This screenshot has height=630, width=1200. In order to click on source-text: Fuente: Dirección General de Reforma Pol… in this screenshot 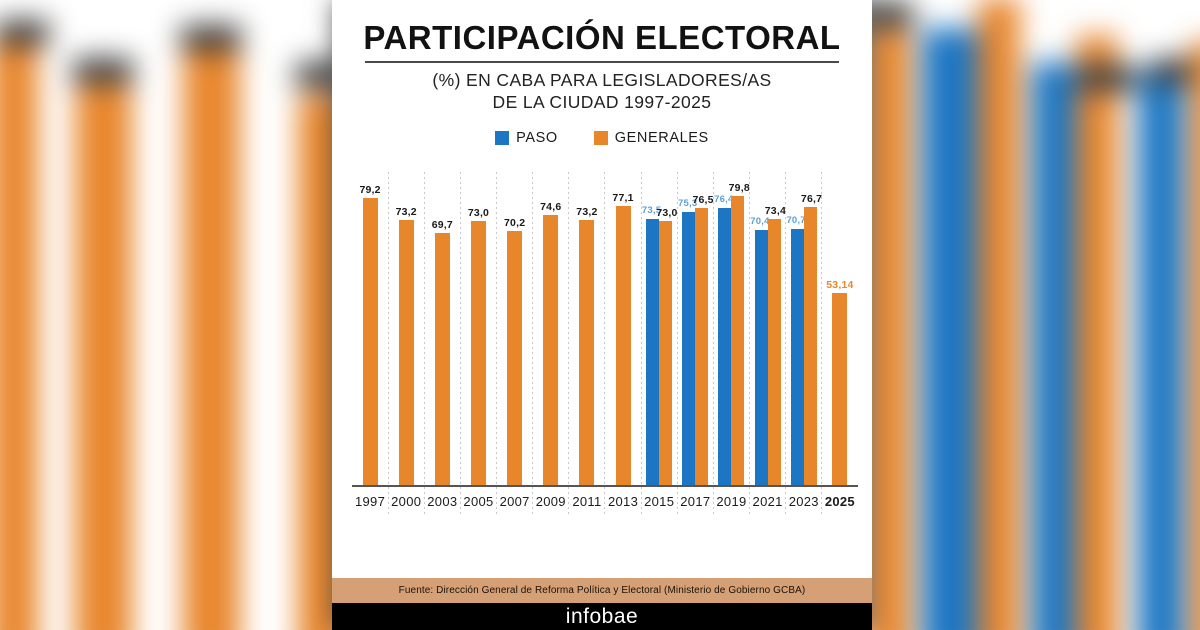, I will do `click(602, 590)`.